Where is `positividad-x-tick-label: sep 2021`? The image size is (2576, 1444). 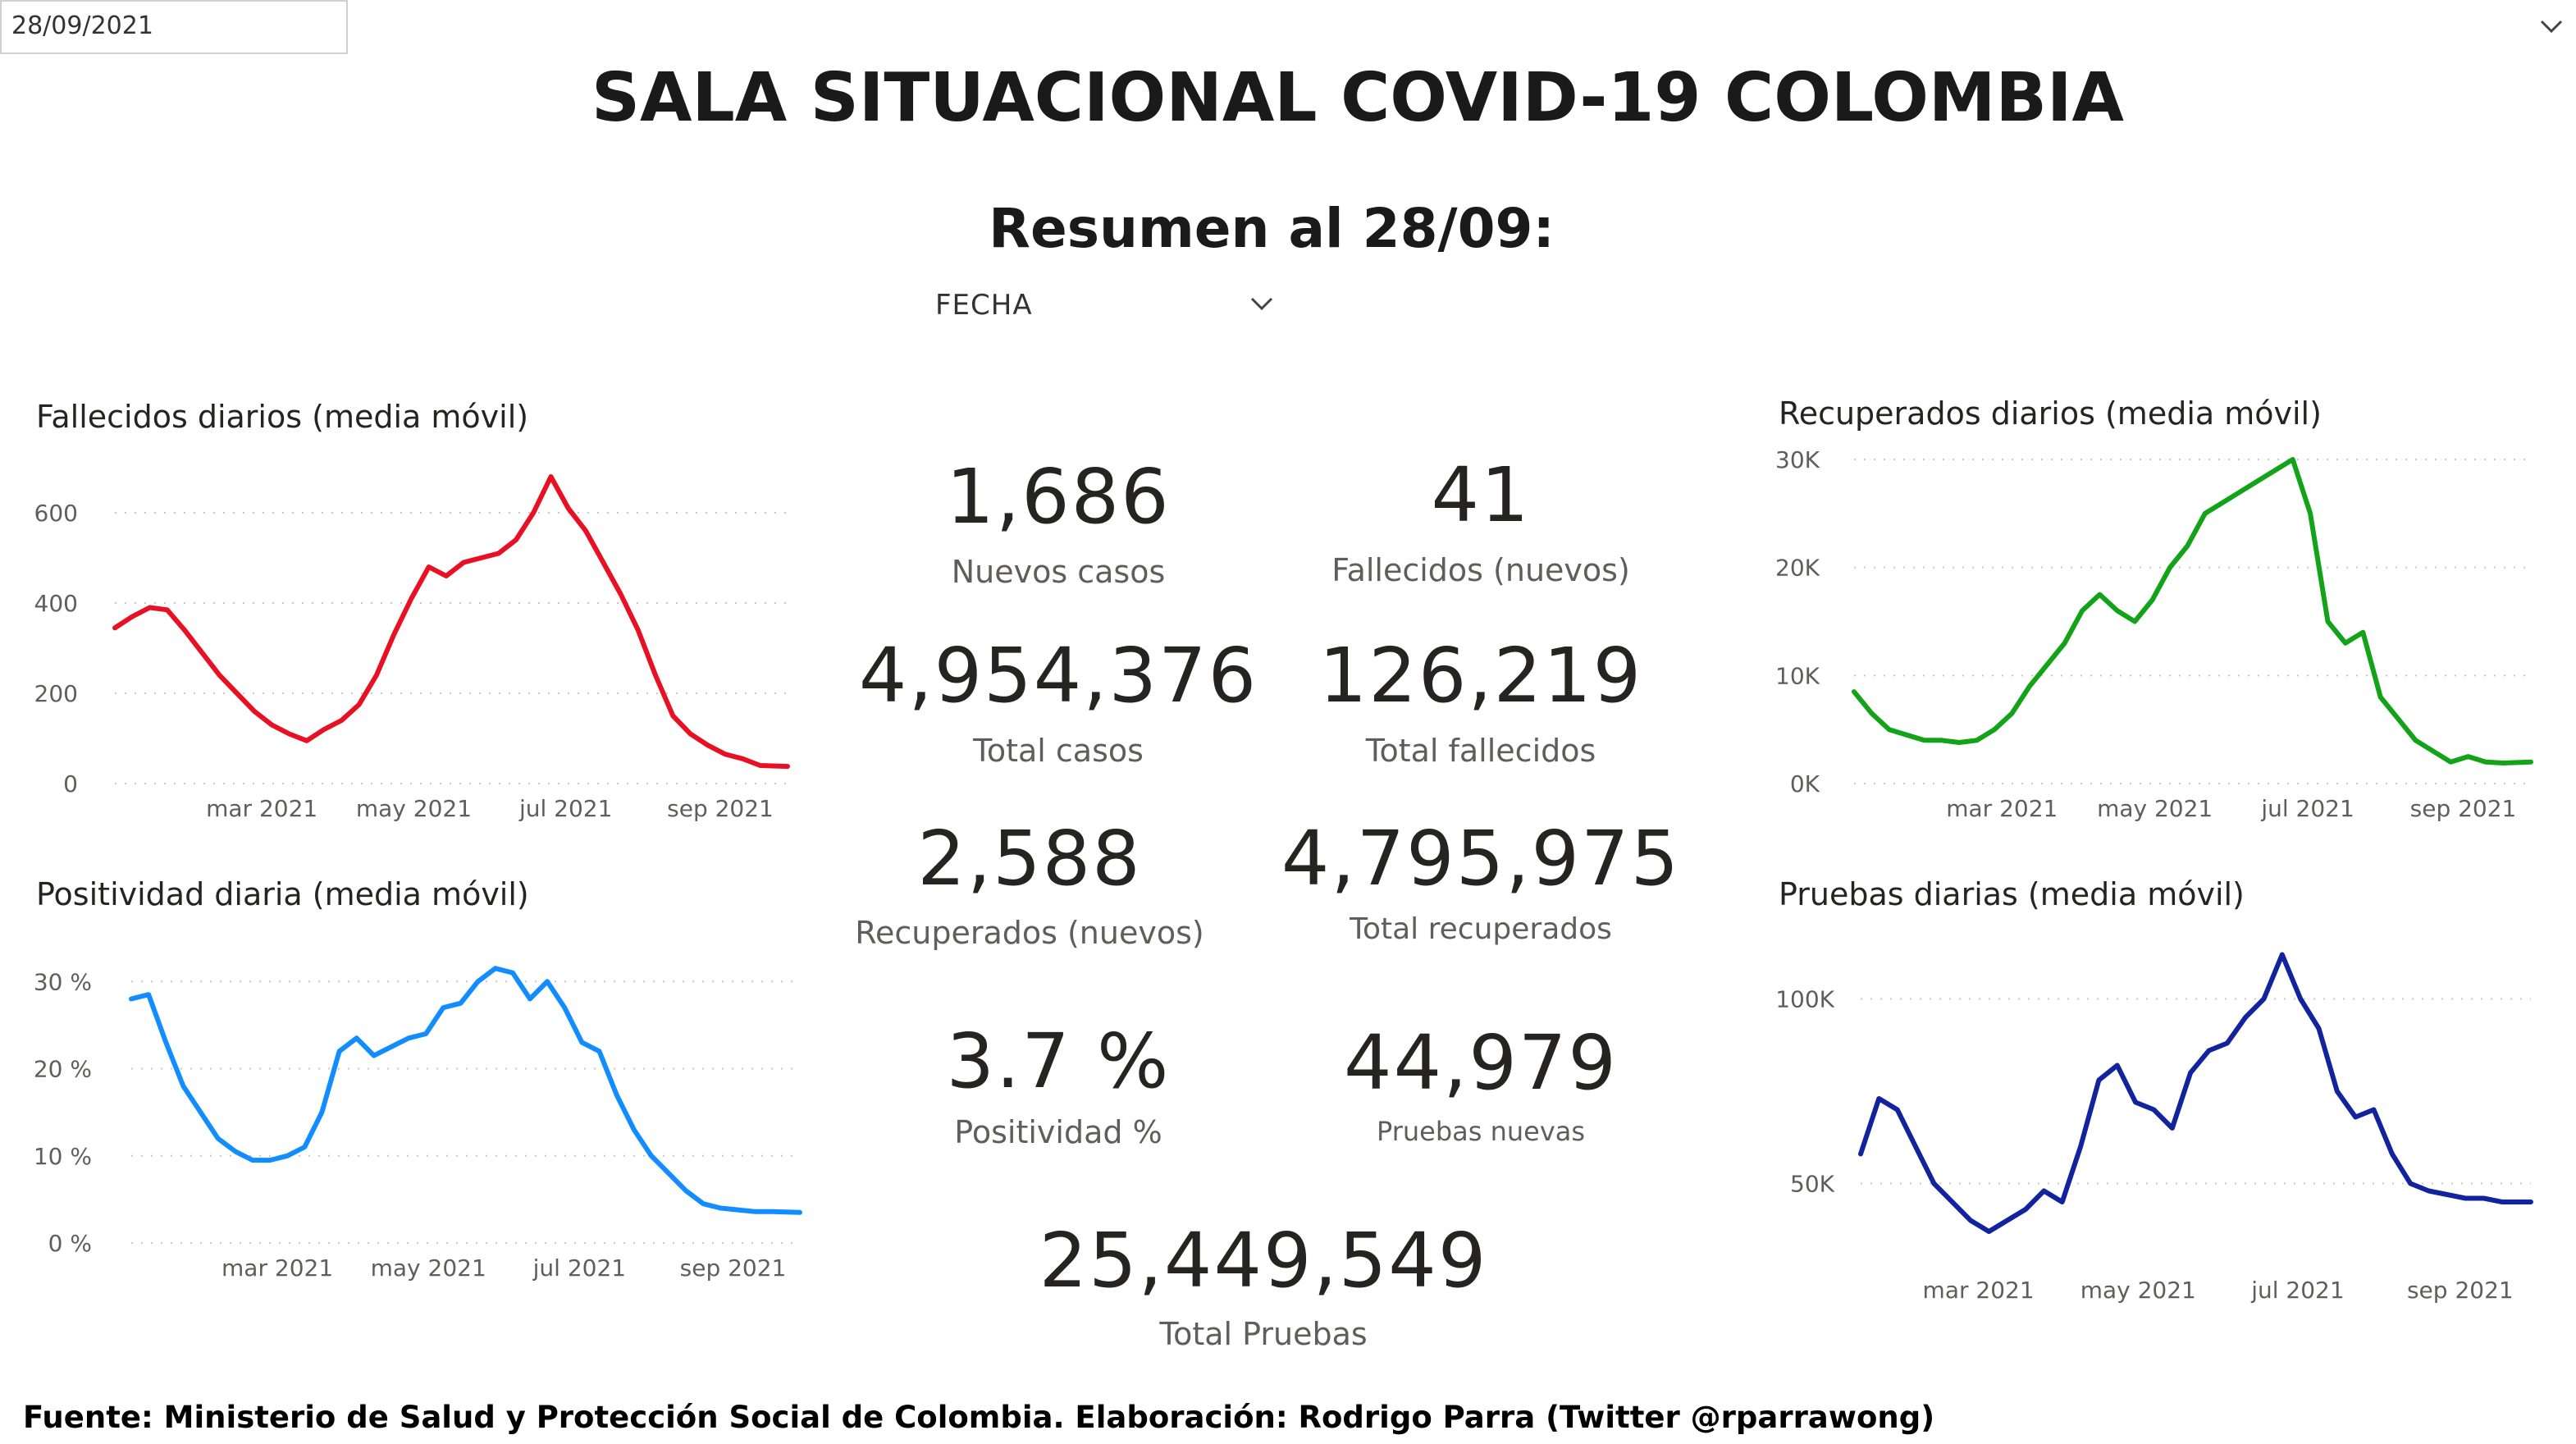
positividad-x-tick-label: sep 2021 is located at coordinates (733, 1268).